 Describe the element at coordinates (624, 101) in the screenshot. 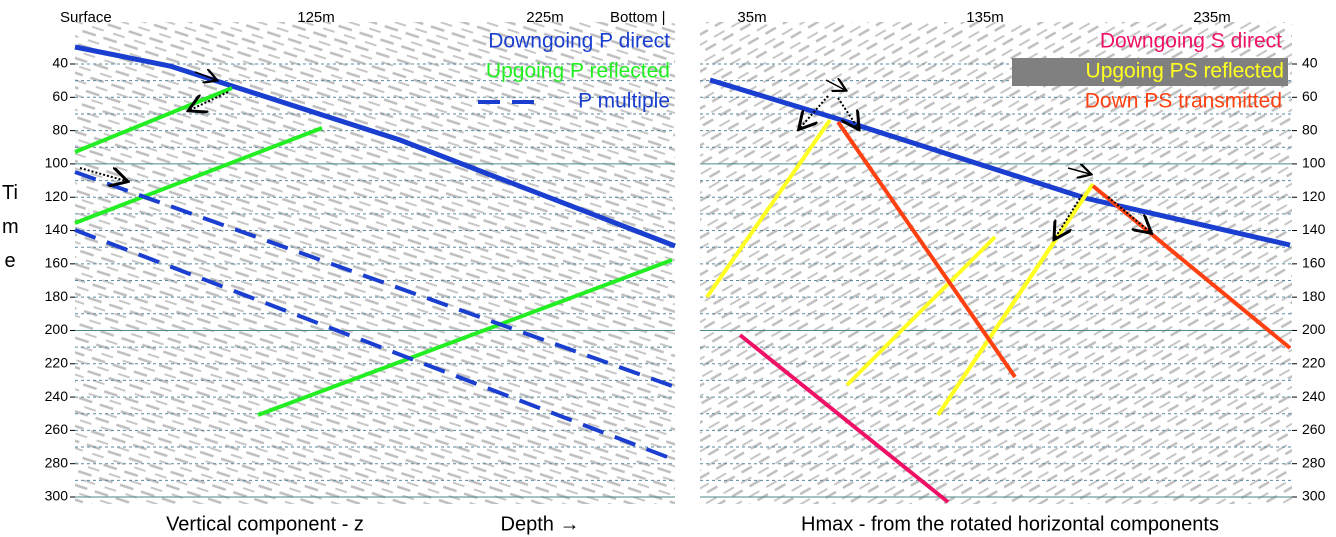

I see `legend-item: P multiple` at that location.